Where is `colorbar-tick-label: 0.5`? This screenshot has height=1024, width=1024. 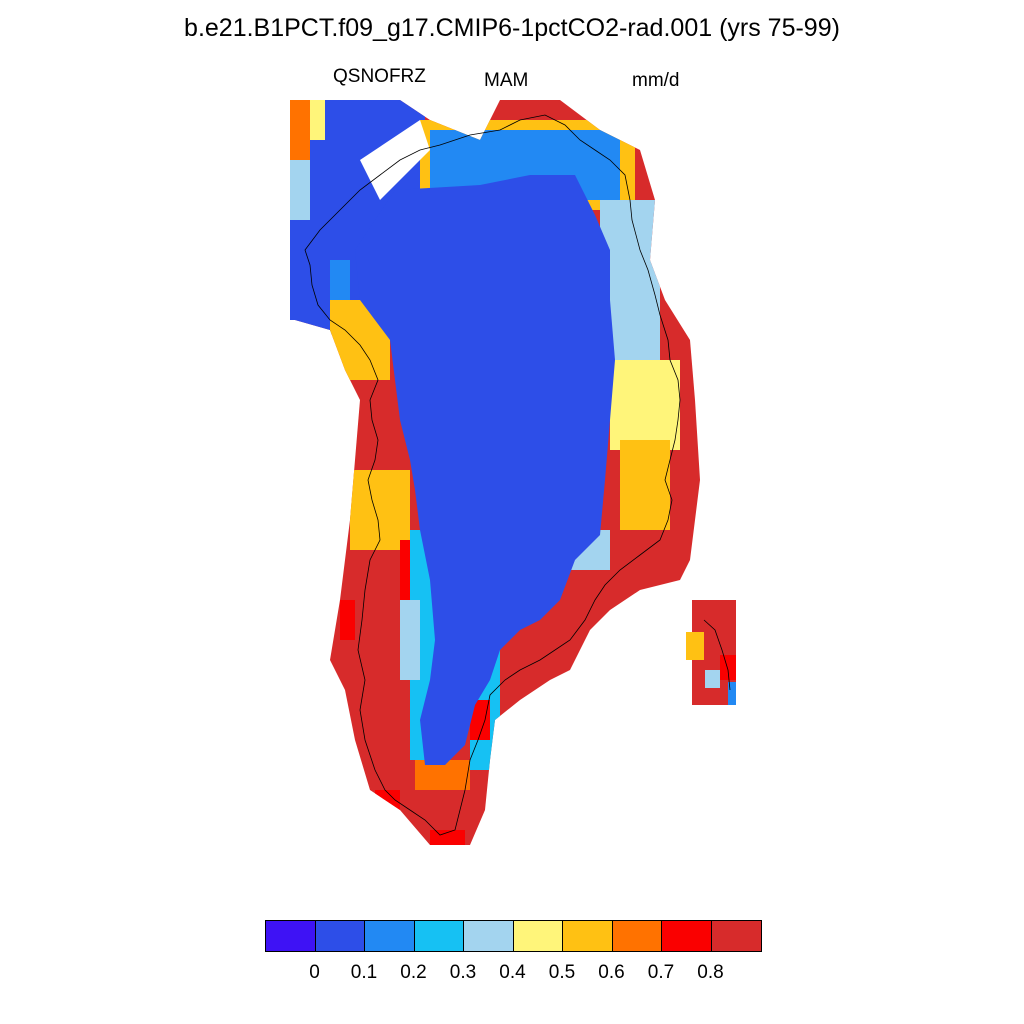
colorbar-tick-label: 0.5 is located at coordinates (562, 972).